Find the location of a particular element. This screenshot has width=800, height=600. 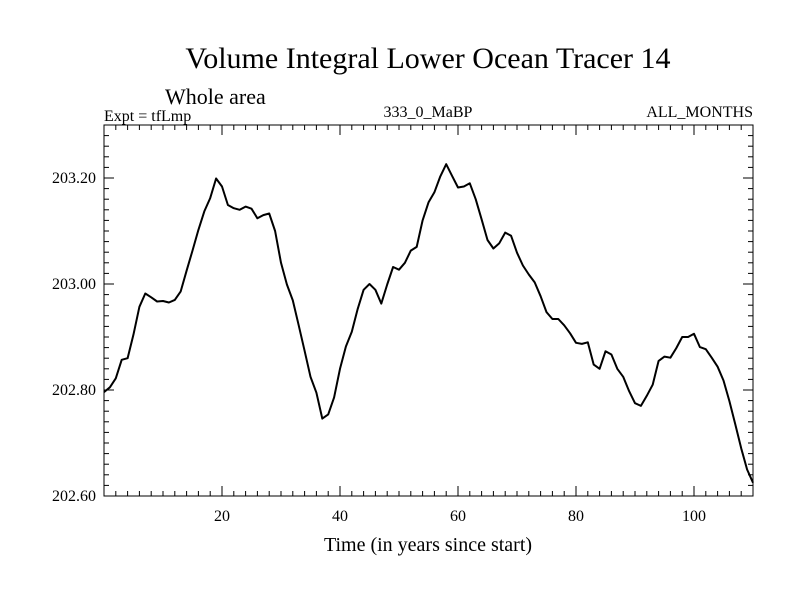

x-tick-label: 60 is located at coordinates (458, 516).